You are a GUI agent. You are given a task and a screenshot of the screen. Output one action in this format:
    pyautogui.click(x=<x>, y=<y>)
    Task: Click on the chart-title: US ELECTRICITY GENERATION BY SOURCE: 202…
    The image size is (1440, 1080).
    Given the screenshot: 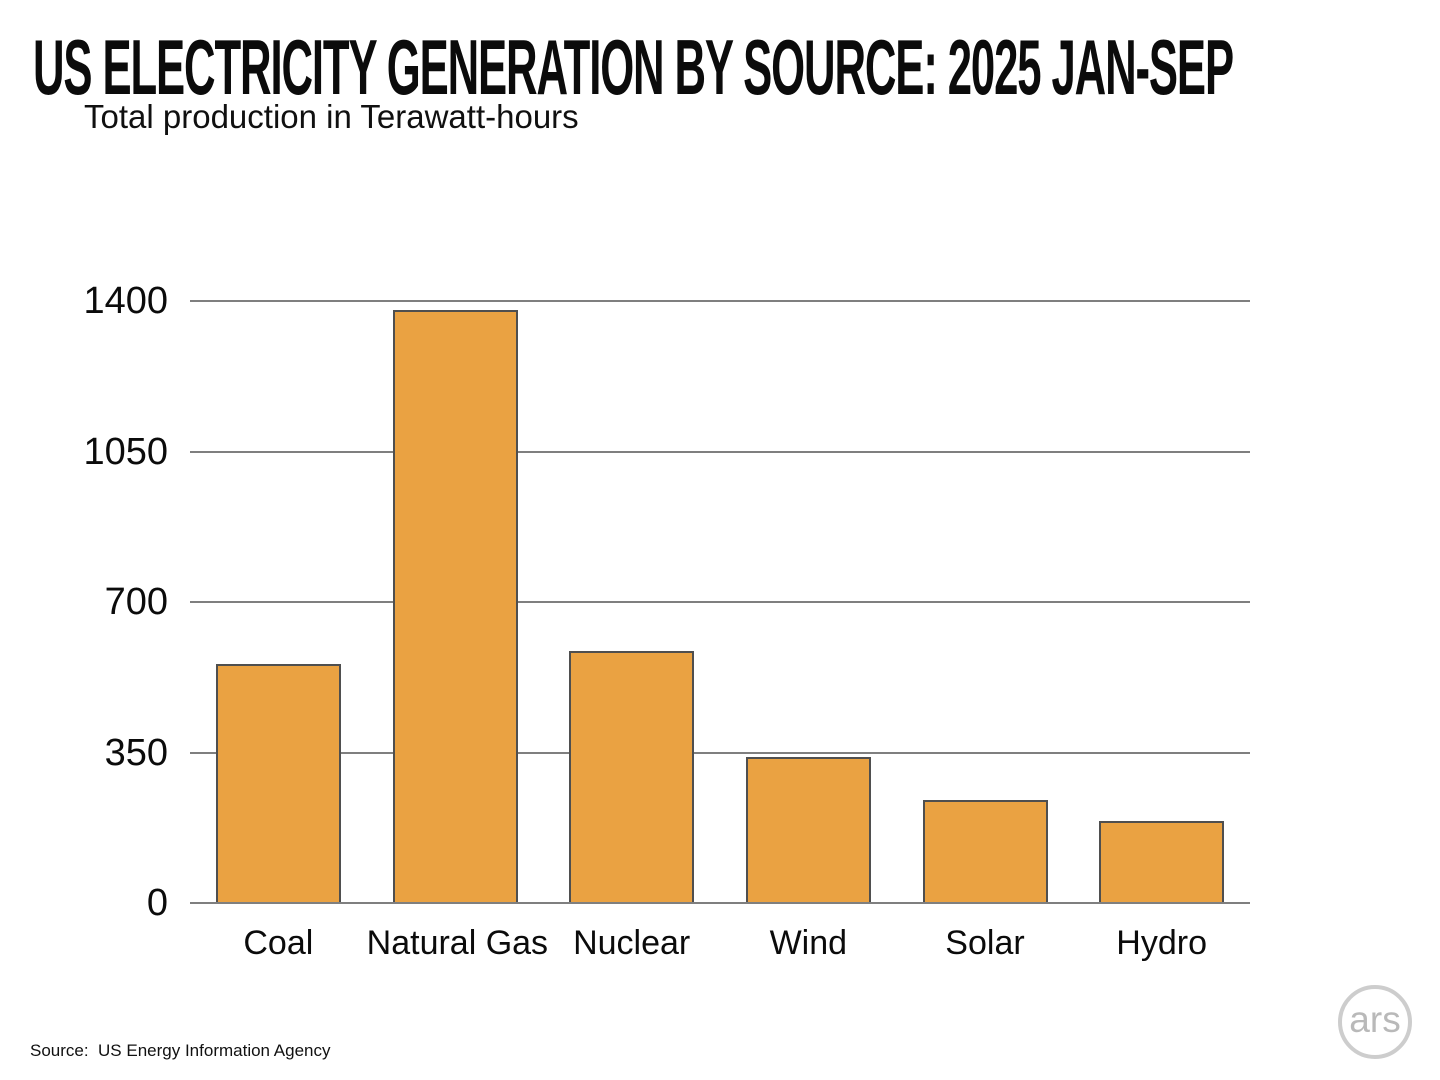 What is the action you would take?
    pyautogui.click(x=633, y=67)
    